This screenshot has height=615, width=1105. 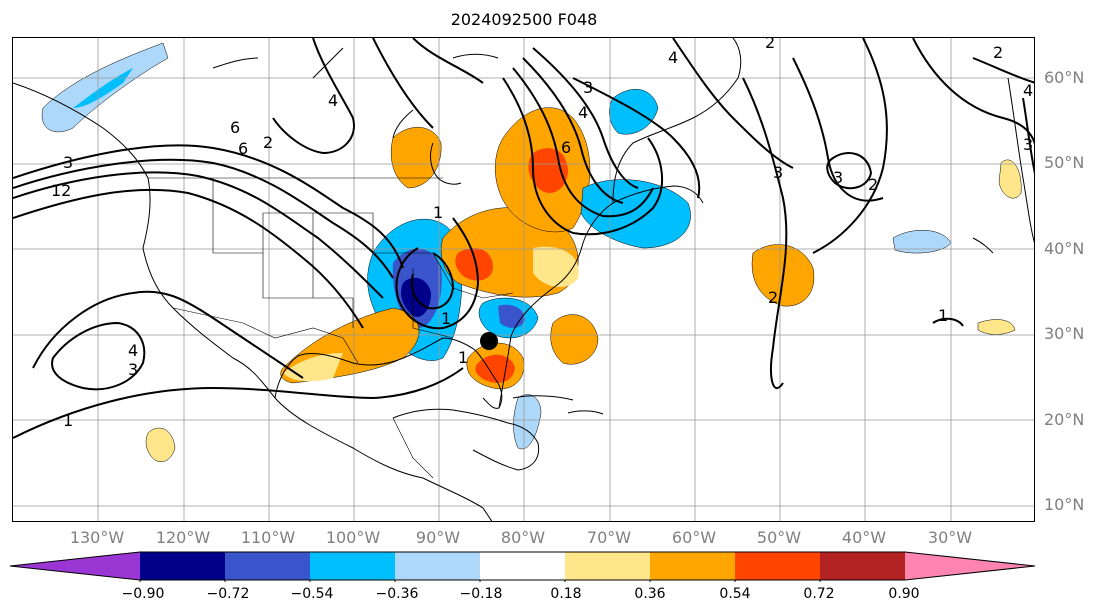 What do you see at coordinates (779, 537) in the screenshot?
I see `lon-label-50w: 50°W` at bounding box center [779, 537].